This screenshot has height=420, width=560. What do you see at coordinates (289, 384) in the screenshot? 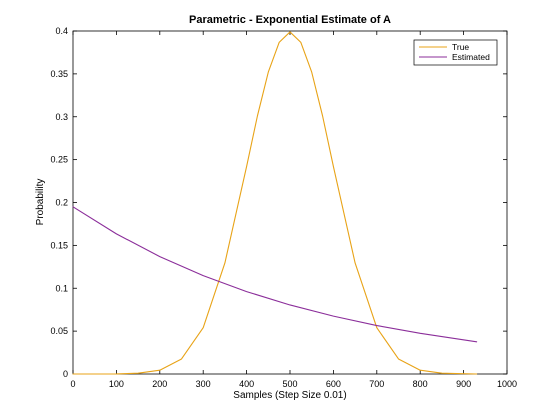
I see `x-tick-label: 500` at bounding box center [289, 384].